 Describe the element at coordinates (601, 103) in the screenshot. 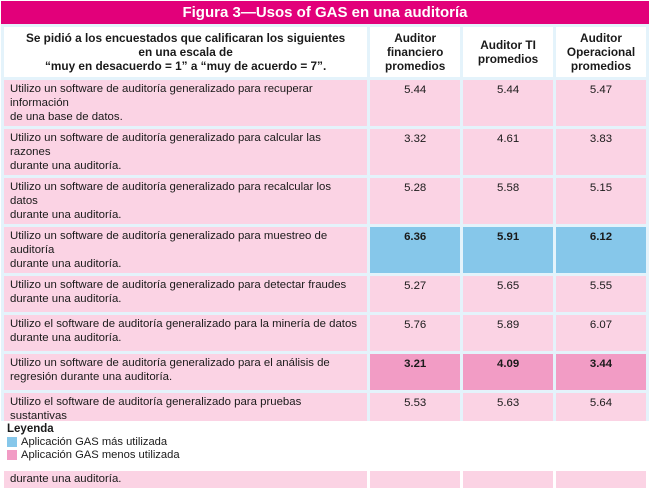

I see `value-operational-auditor: 5.47` at that location.